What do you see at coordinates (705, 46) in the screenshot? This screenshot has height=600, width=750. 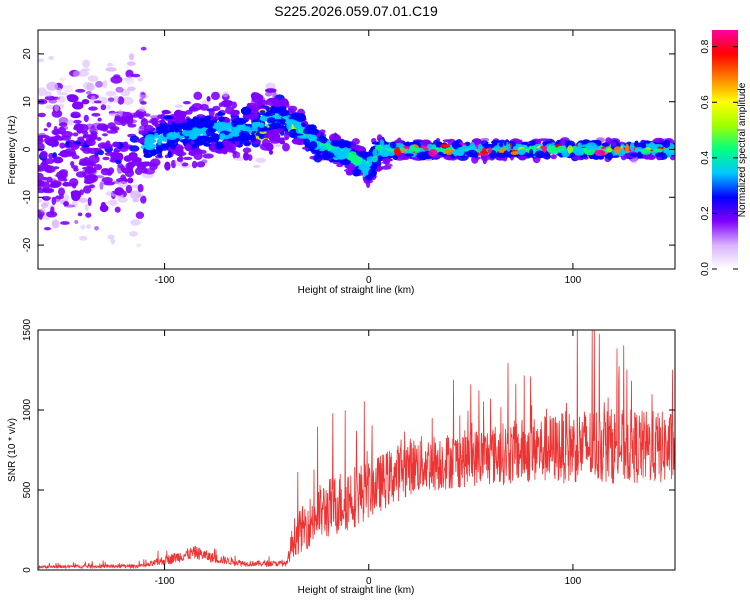 I see `colorbar-tick-label: 0.8` at bounding box center [705, 46].